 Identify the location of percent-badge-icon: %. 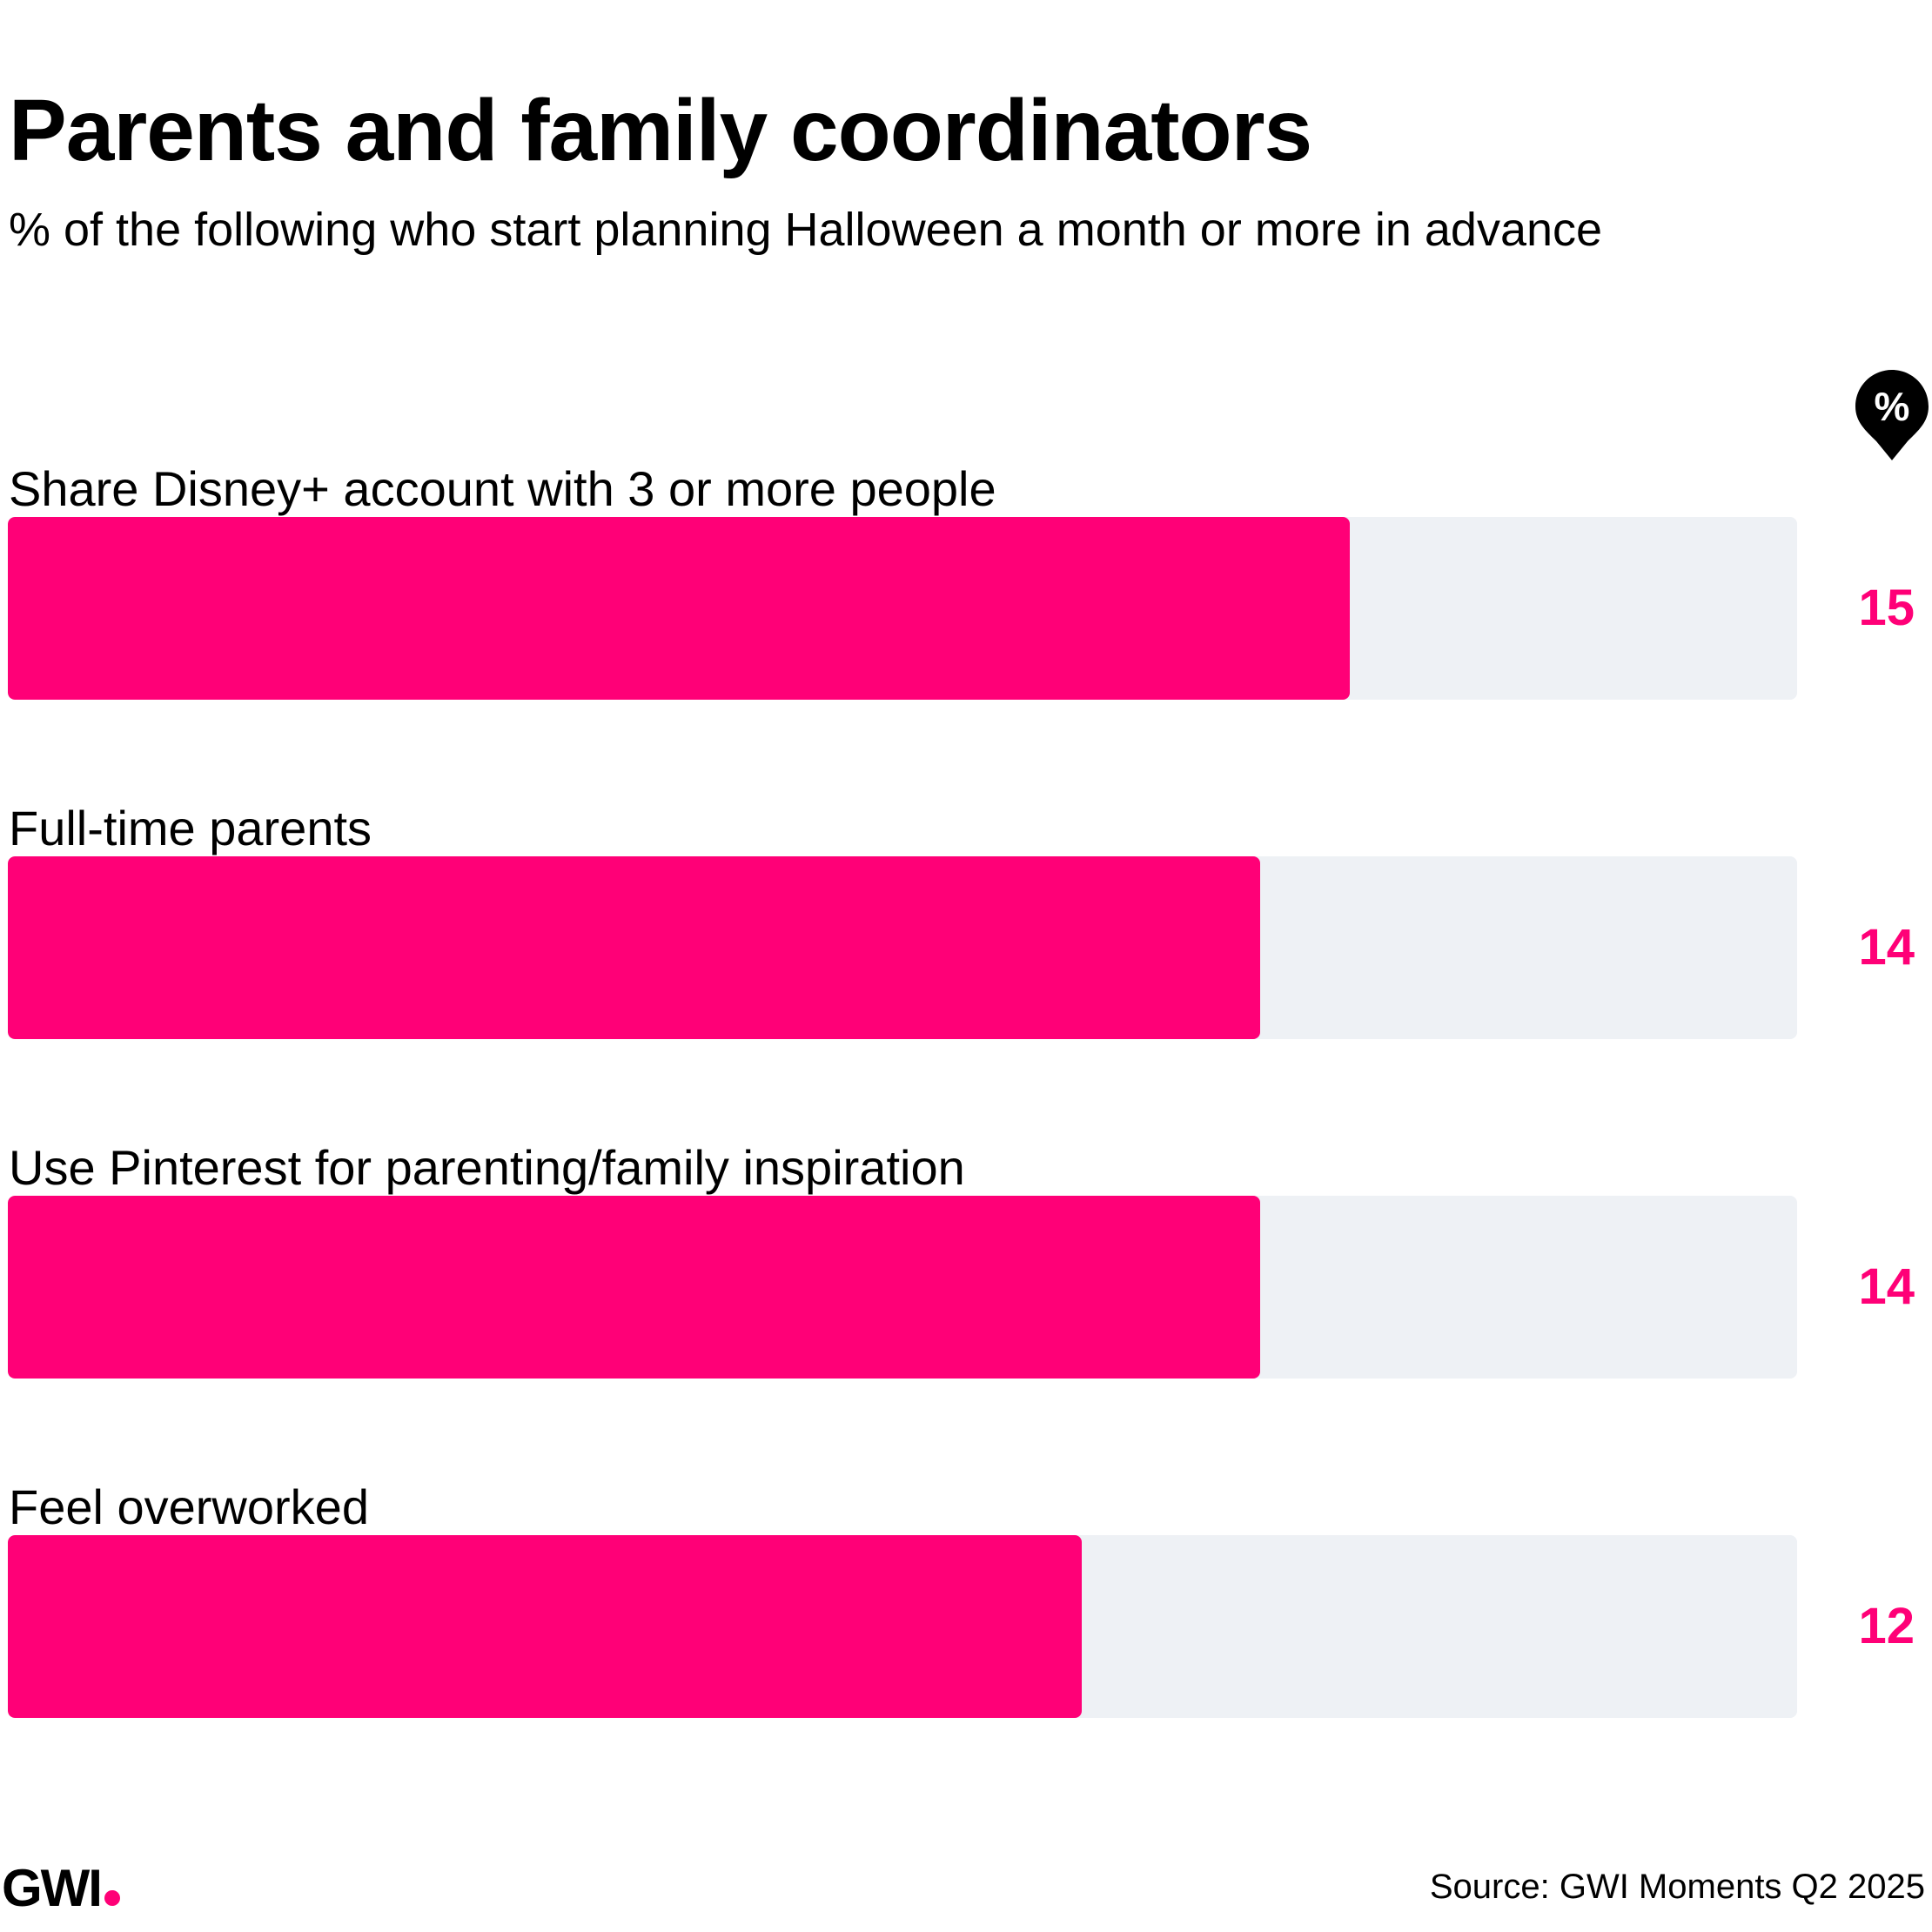
(1892, 415).